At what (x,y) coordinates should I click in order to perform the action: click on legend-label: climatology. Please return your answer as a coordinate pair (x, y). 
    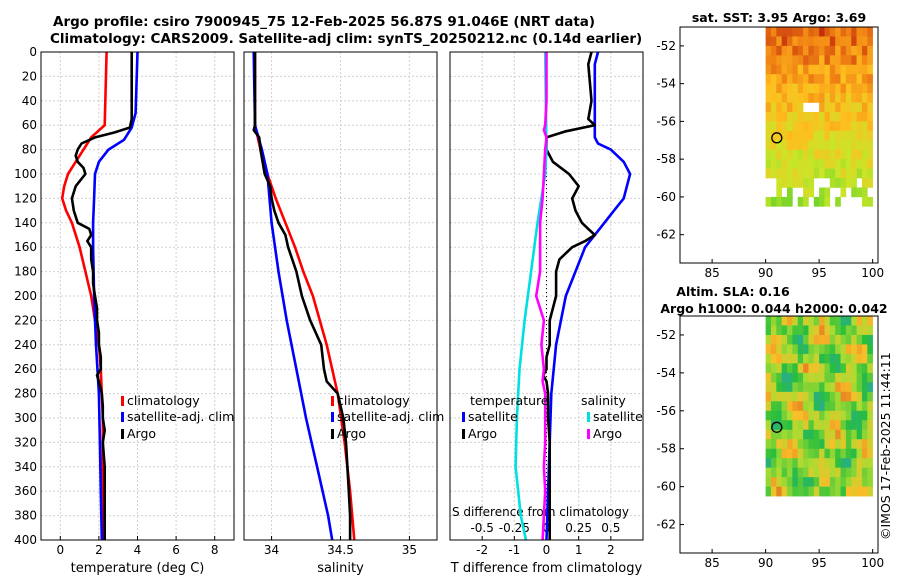
    Looking at the image, I should click on (373, 400).